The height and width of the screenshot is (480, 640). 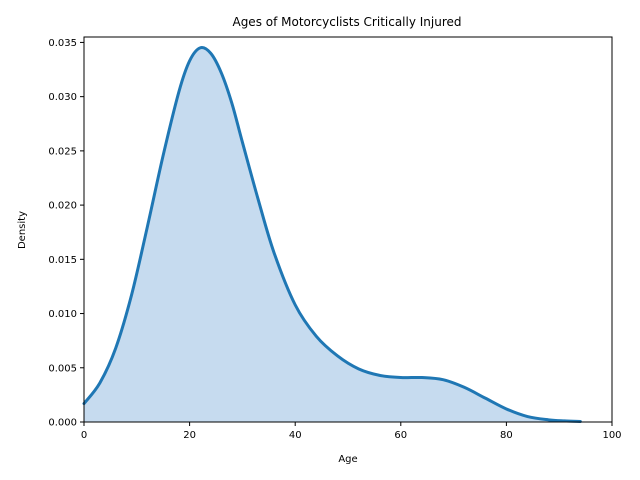 What do you see at coordinates (62, 97) in the screenshot?
I see `y-tick-label: 0.030` at bounding box center [62, 97].